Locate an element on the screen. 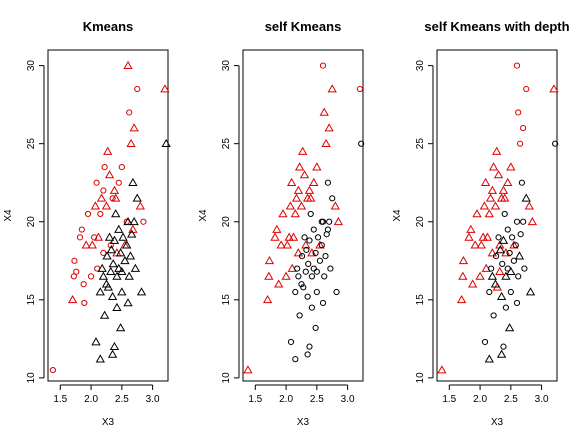 The height and width of the screenshot is (442, 586). x-tick-label: 3.0 is located at coordinates (153, 399).